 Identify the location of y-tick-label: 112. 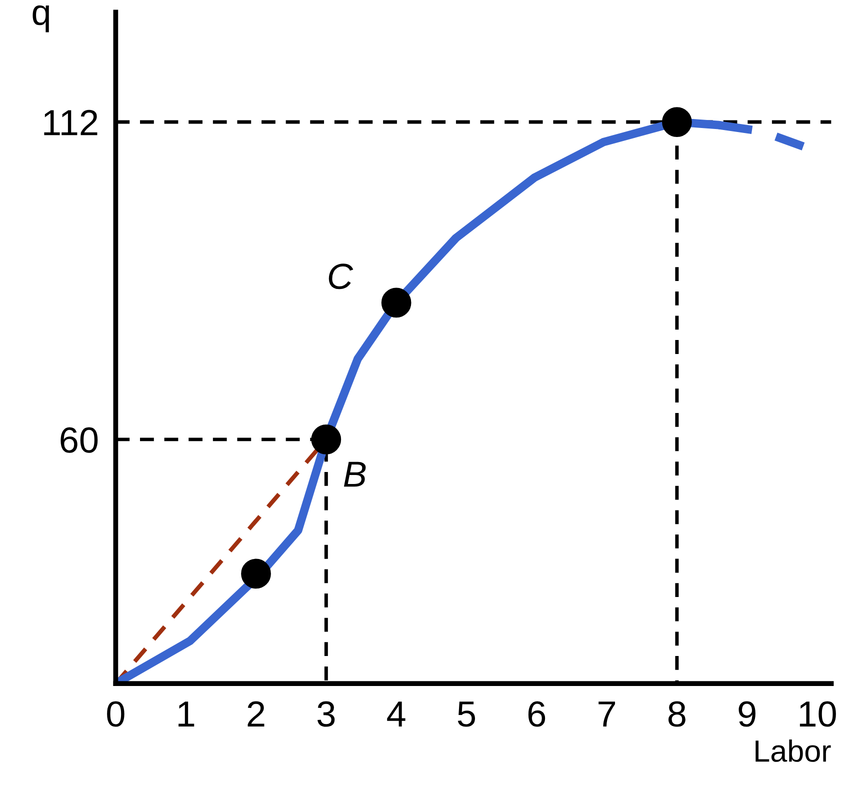
(71, 123).